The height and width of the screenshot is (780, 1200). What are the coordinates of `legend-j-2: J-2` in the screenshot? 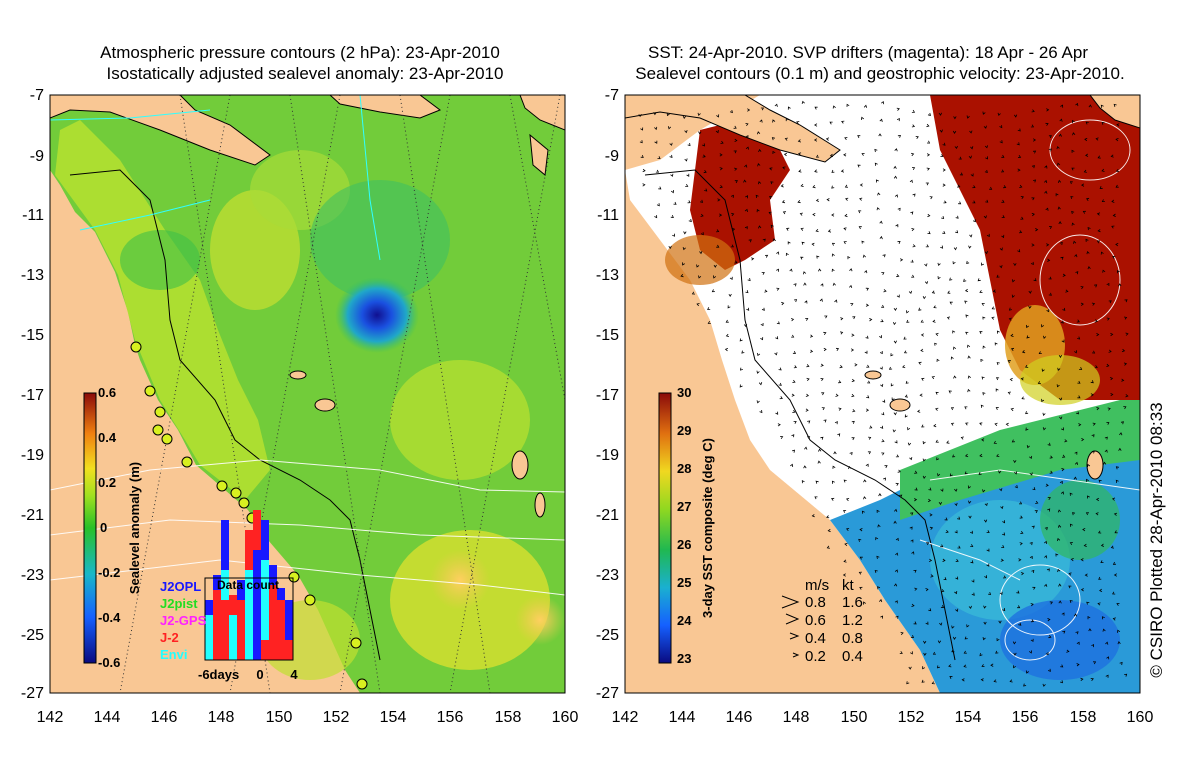 It's located at (169, 637).